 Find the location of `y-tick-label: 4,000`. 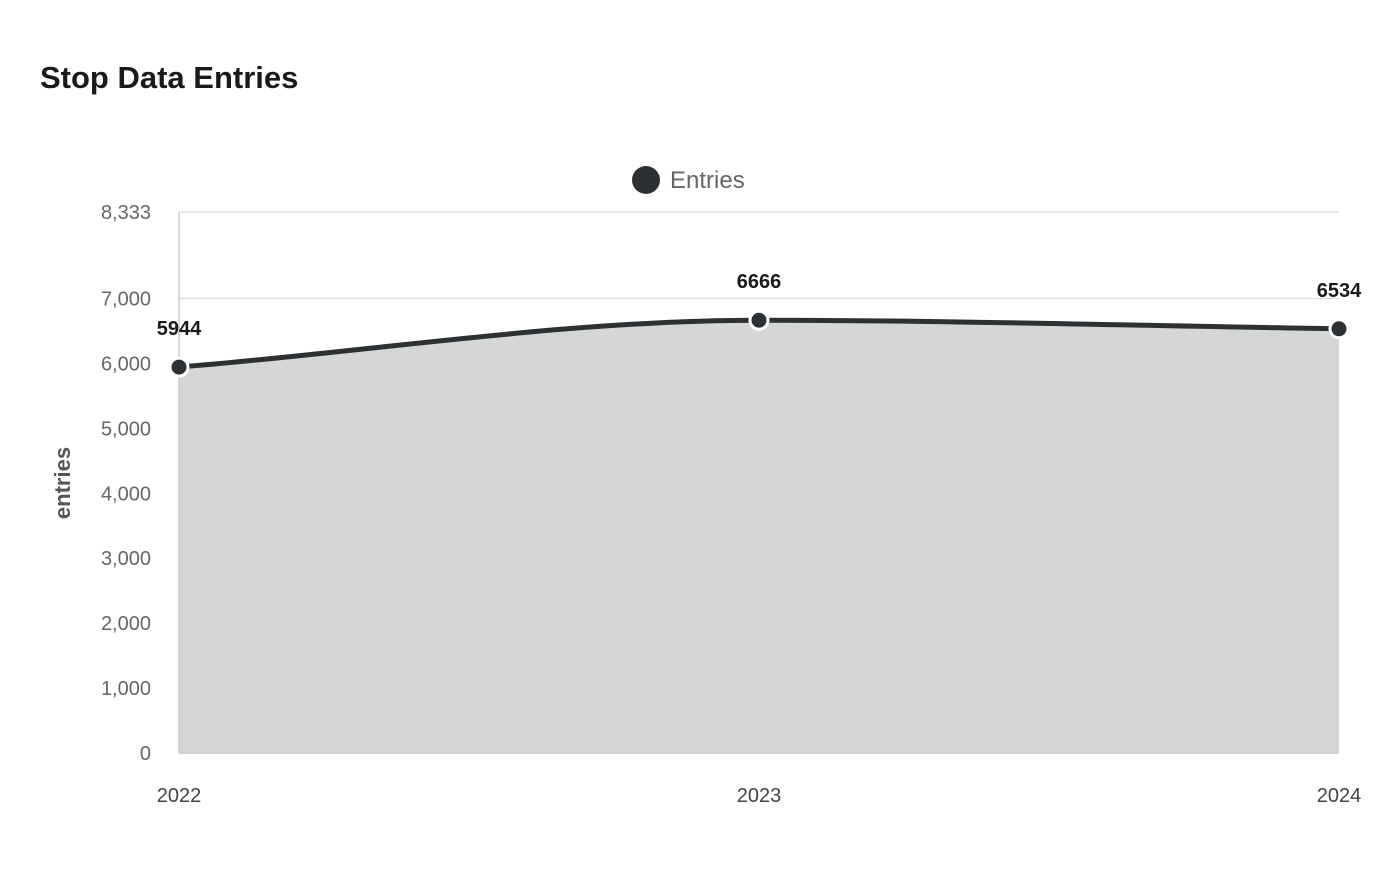

y-tick-label: 4,000 is located at coordinates (126, 494).